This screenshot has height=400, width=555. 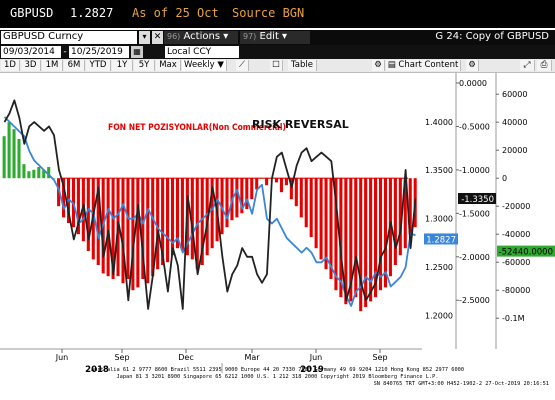 What do you see at coordinates (428, 65) in the screenshot?
I see `chart-content-label: Chart Content` at bounding box center [428, 65].